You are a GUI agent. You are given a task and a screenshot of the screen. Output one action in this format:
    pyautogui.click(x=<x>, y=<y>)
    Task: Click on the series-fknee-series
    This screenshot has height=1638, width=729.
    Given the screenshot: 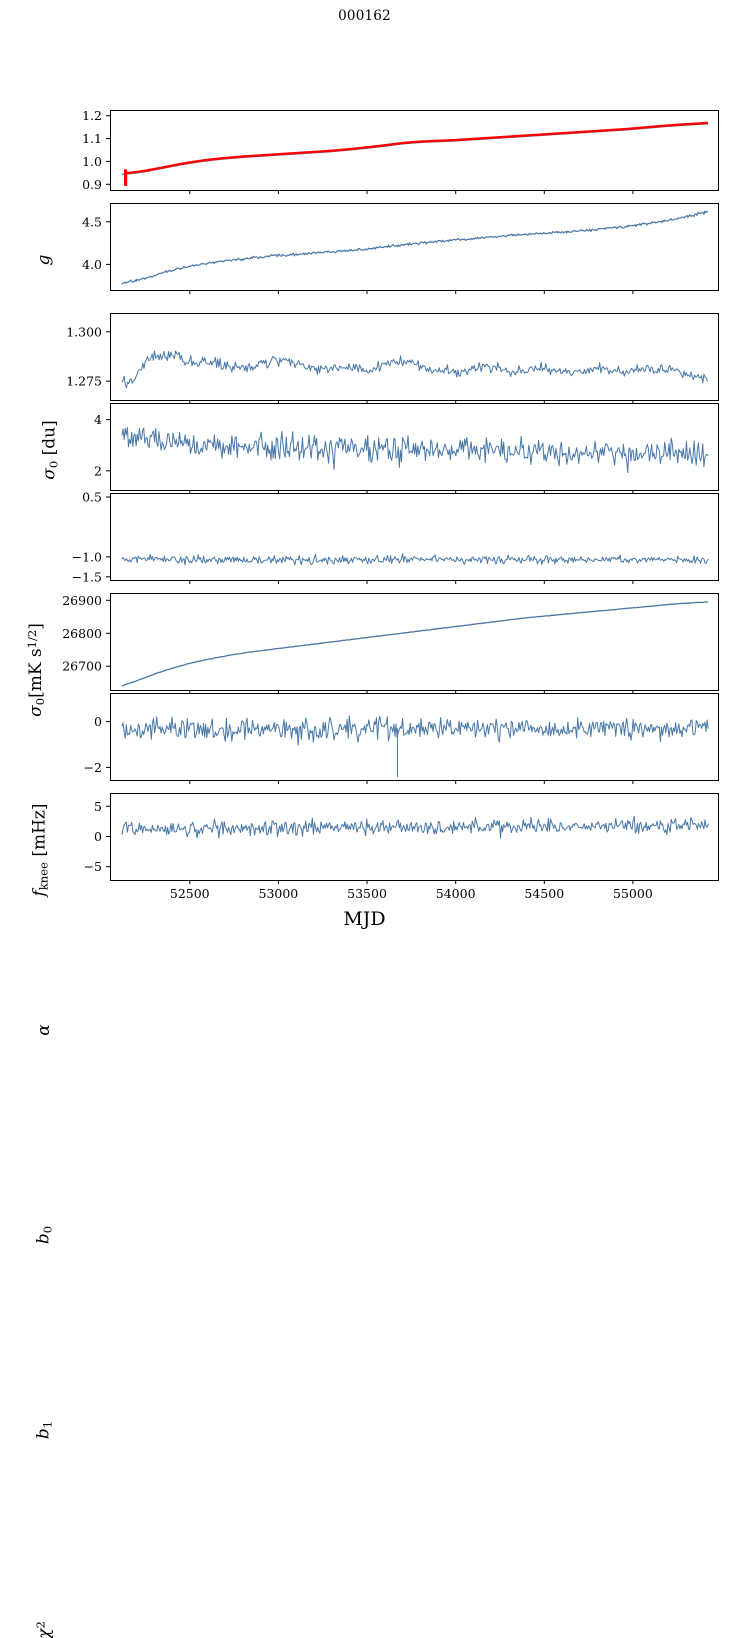 What is the action you would take?
    pyautogui.click(x=415, y=449)
    